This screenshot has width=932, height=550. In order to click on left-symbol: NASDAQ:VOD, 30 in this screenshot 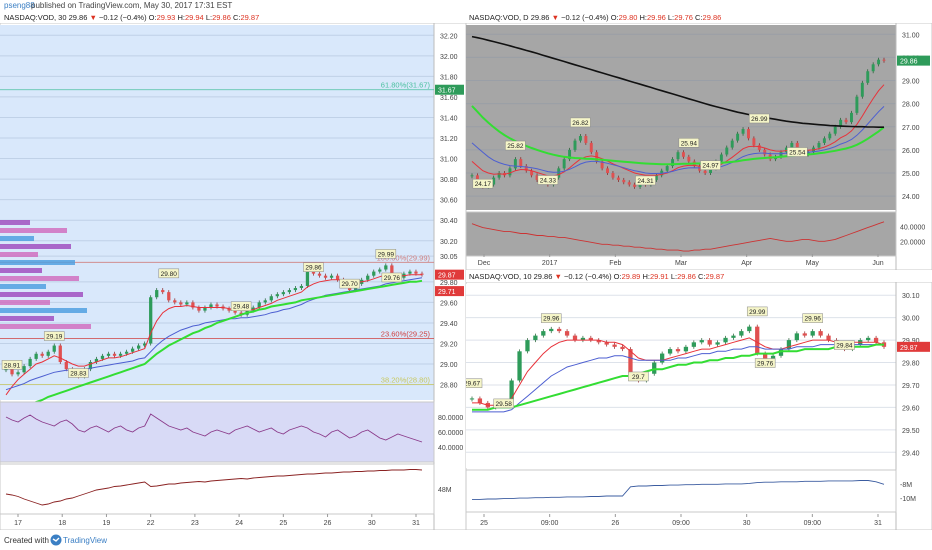, I will do `click(35, 17)`.